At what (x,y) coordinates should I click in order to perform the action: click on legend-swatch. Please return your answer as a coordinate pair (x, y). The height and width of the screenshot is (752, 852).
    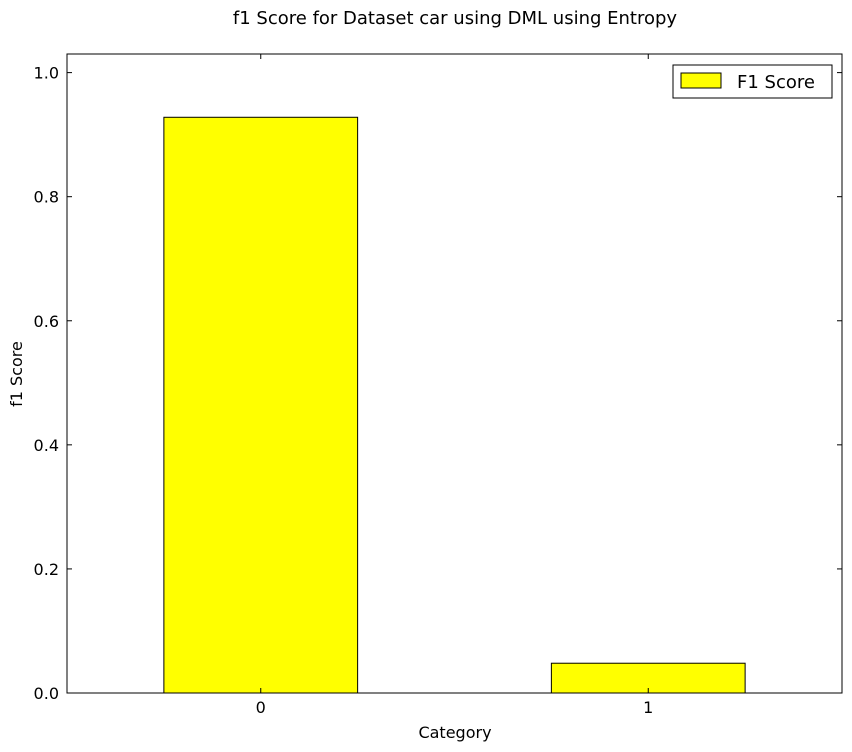
    Looking at the image, I should click on (701, 80).